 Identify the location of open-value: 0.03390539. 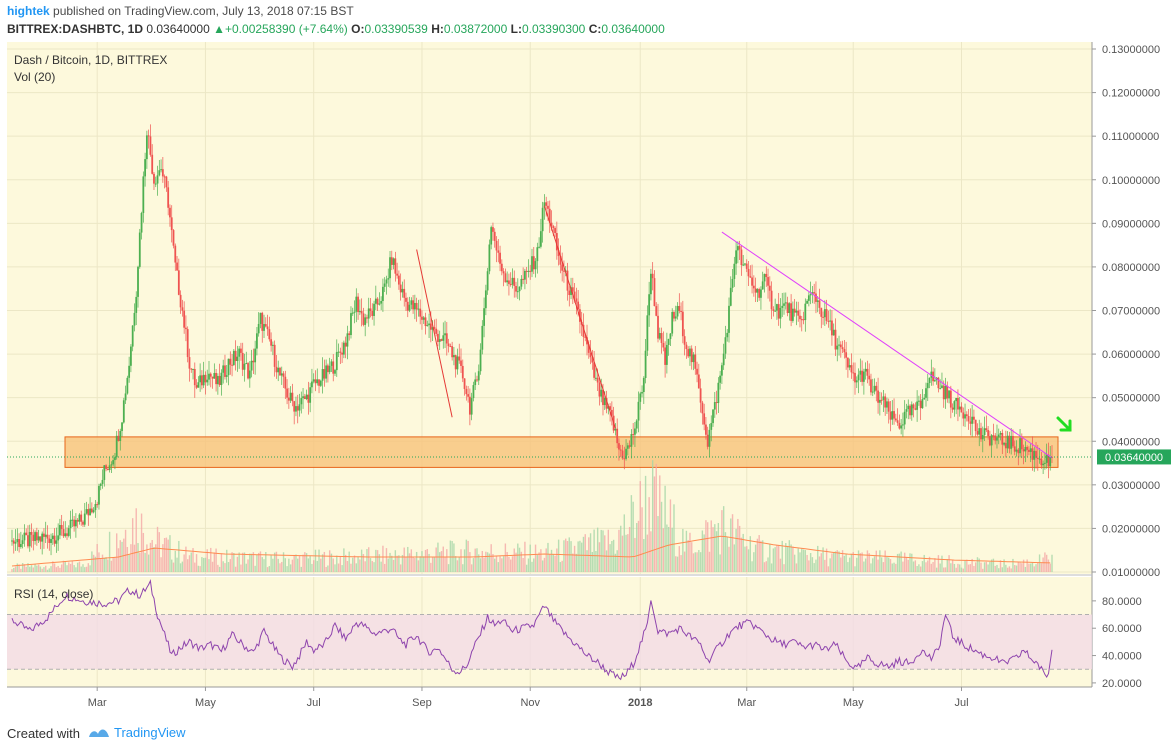
(396, 29).